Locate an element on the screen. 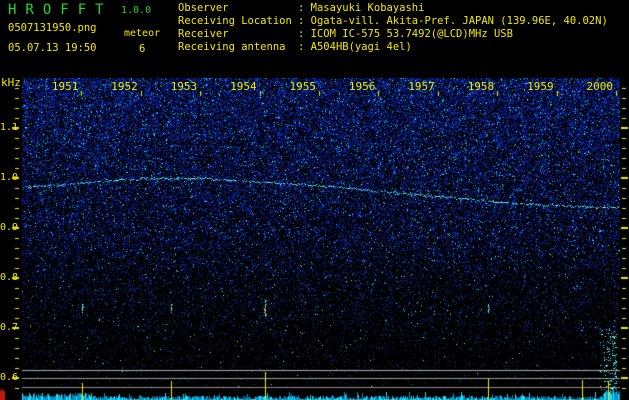  station-info-field-label: Receiver is located at coordinates (203, 34).